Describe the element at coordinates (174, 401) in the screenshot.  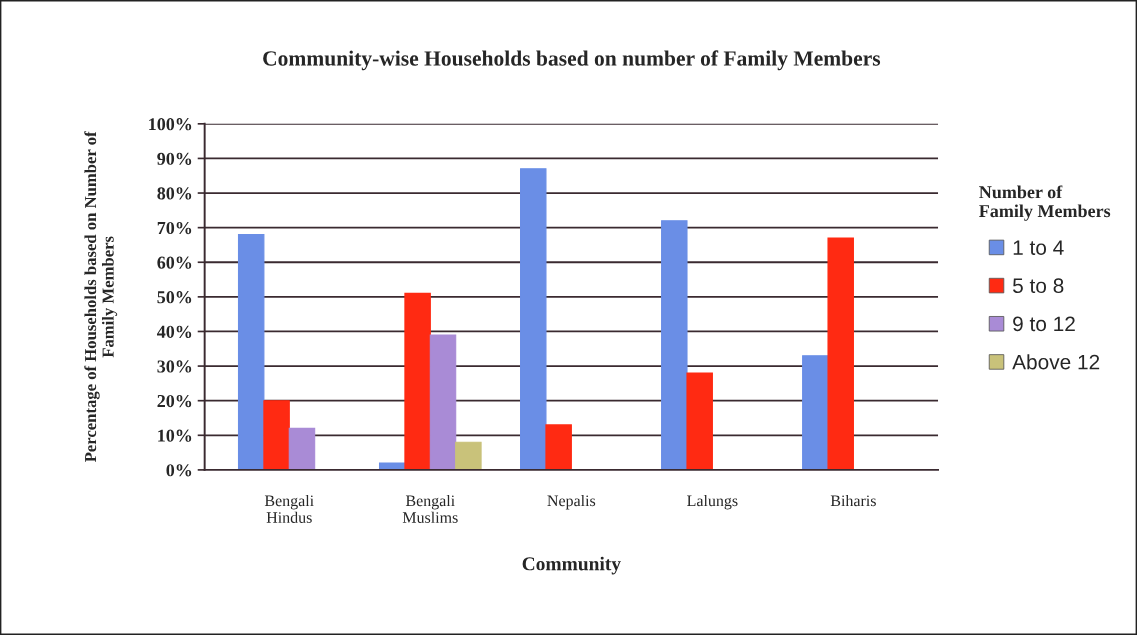
I see `y-tick-label: 20%` at that location.